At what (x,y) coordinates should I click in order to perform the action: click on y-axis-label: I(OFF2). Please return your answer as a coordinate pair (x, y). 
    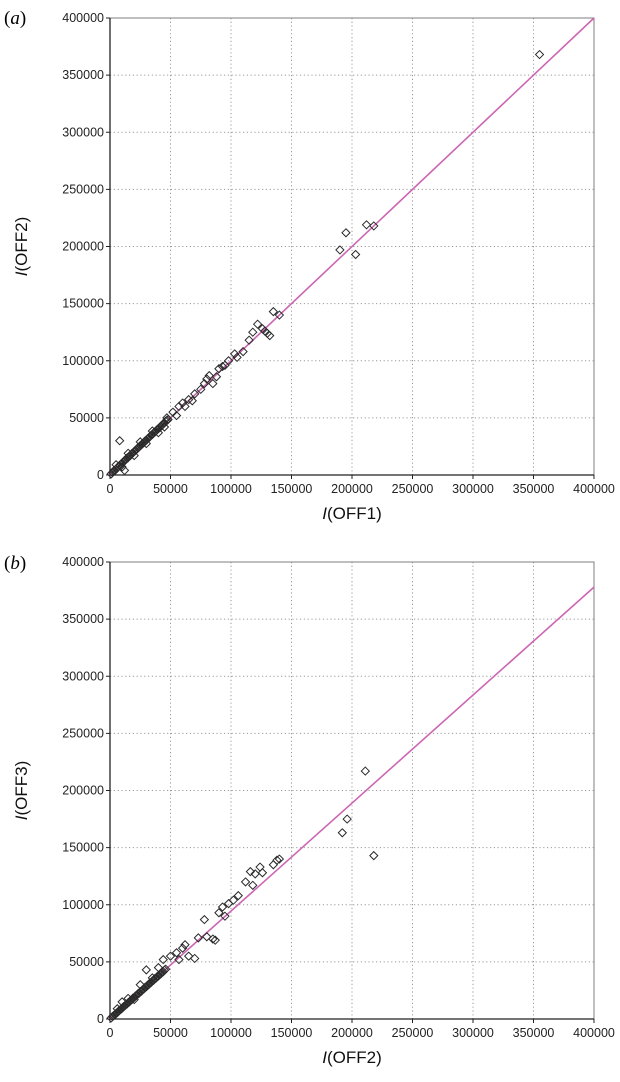
    Looking at the image, I should click on (21, 247).